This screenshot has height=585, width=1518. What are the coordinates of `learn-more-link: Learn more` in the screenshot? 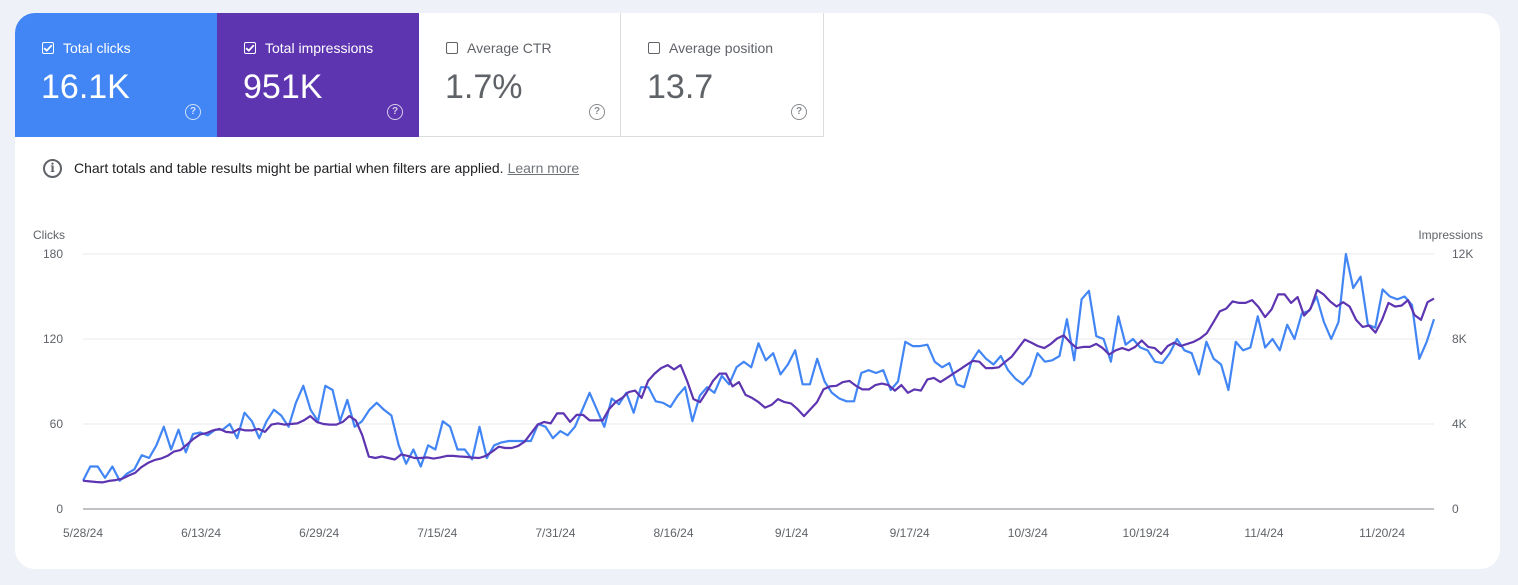 It's located at (543, 168).